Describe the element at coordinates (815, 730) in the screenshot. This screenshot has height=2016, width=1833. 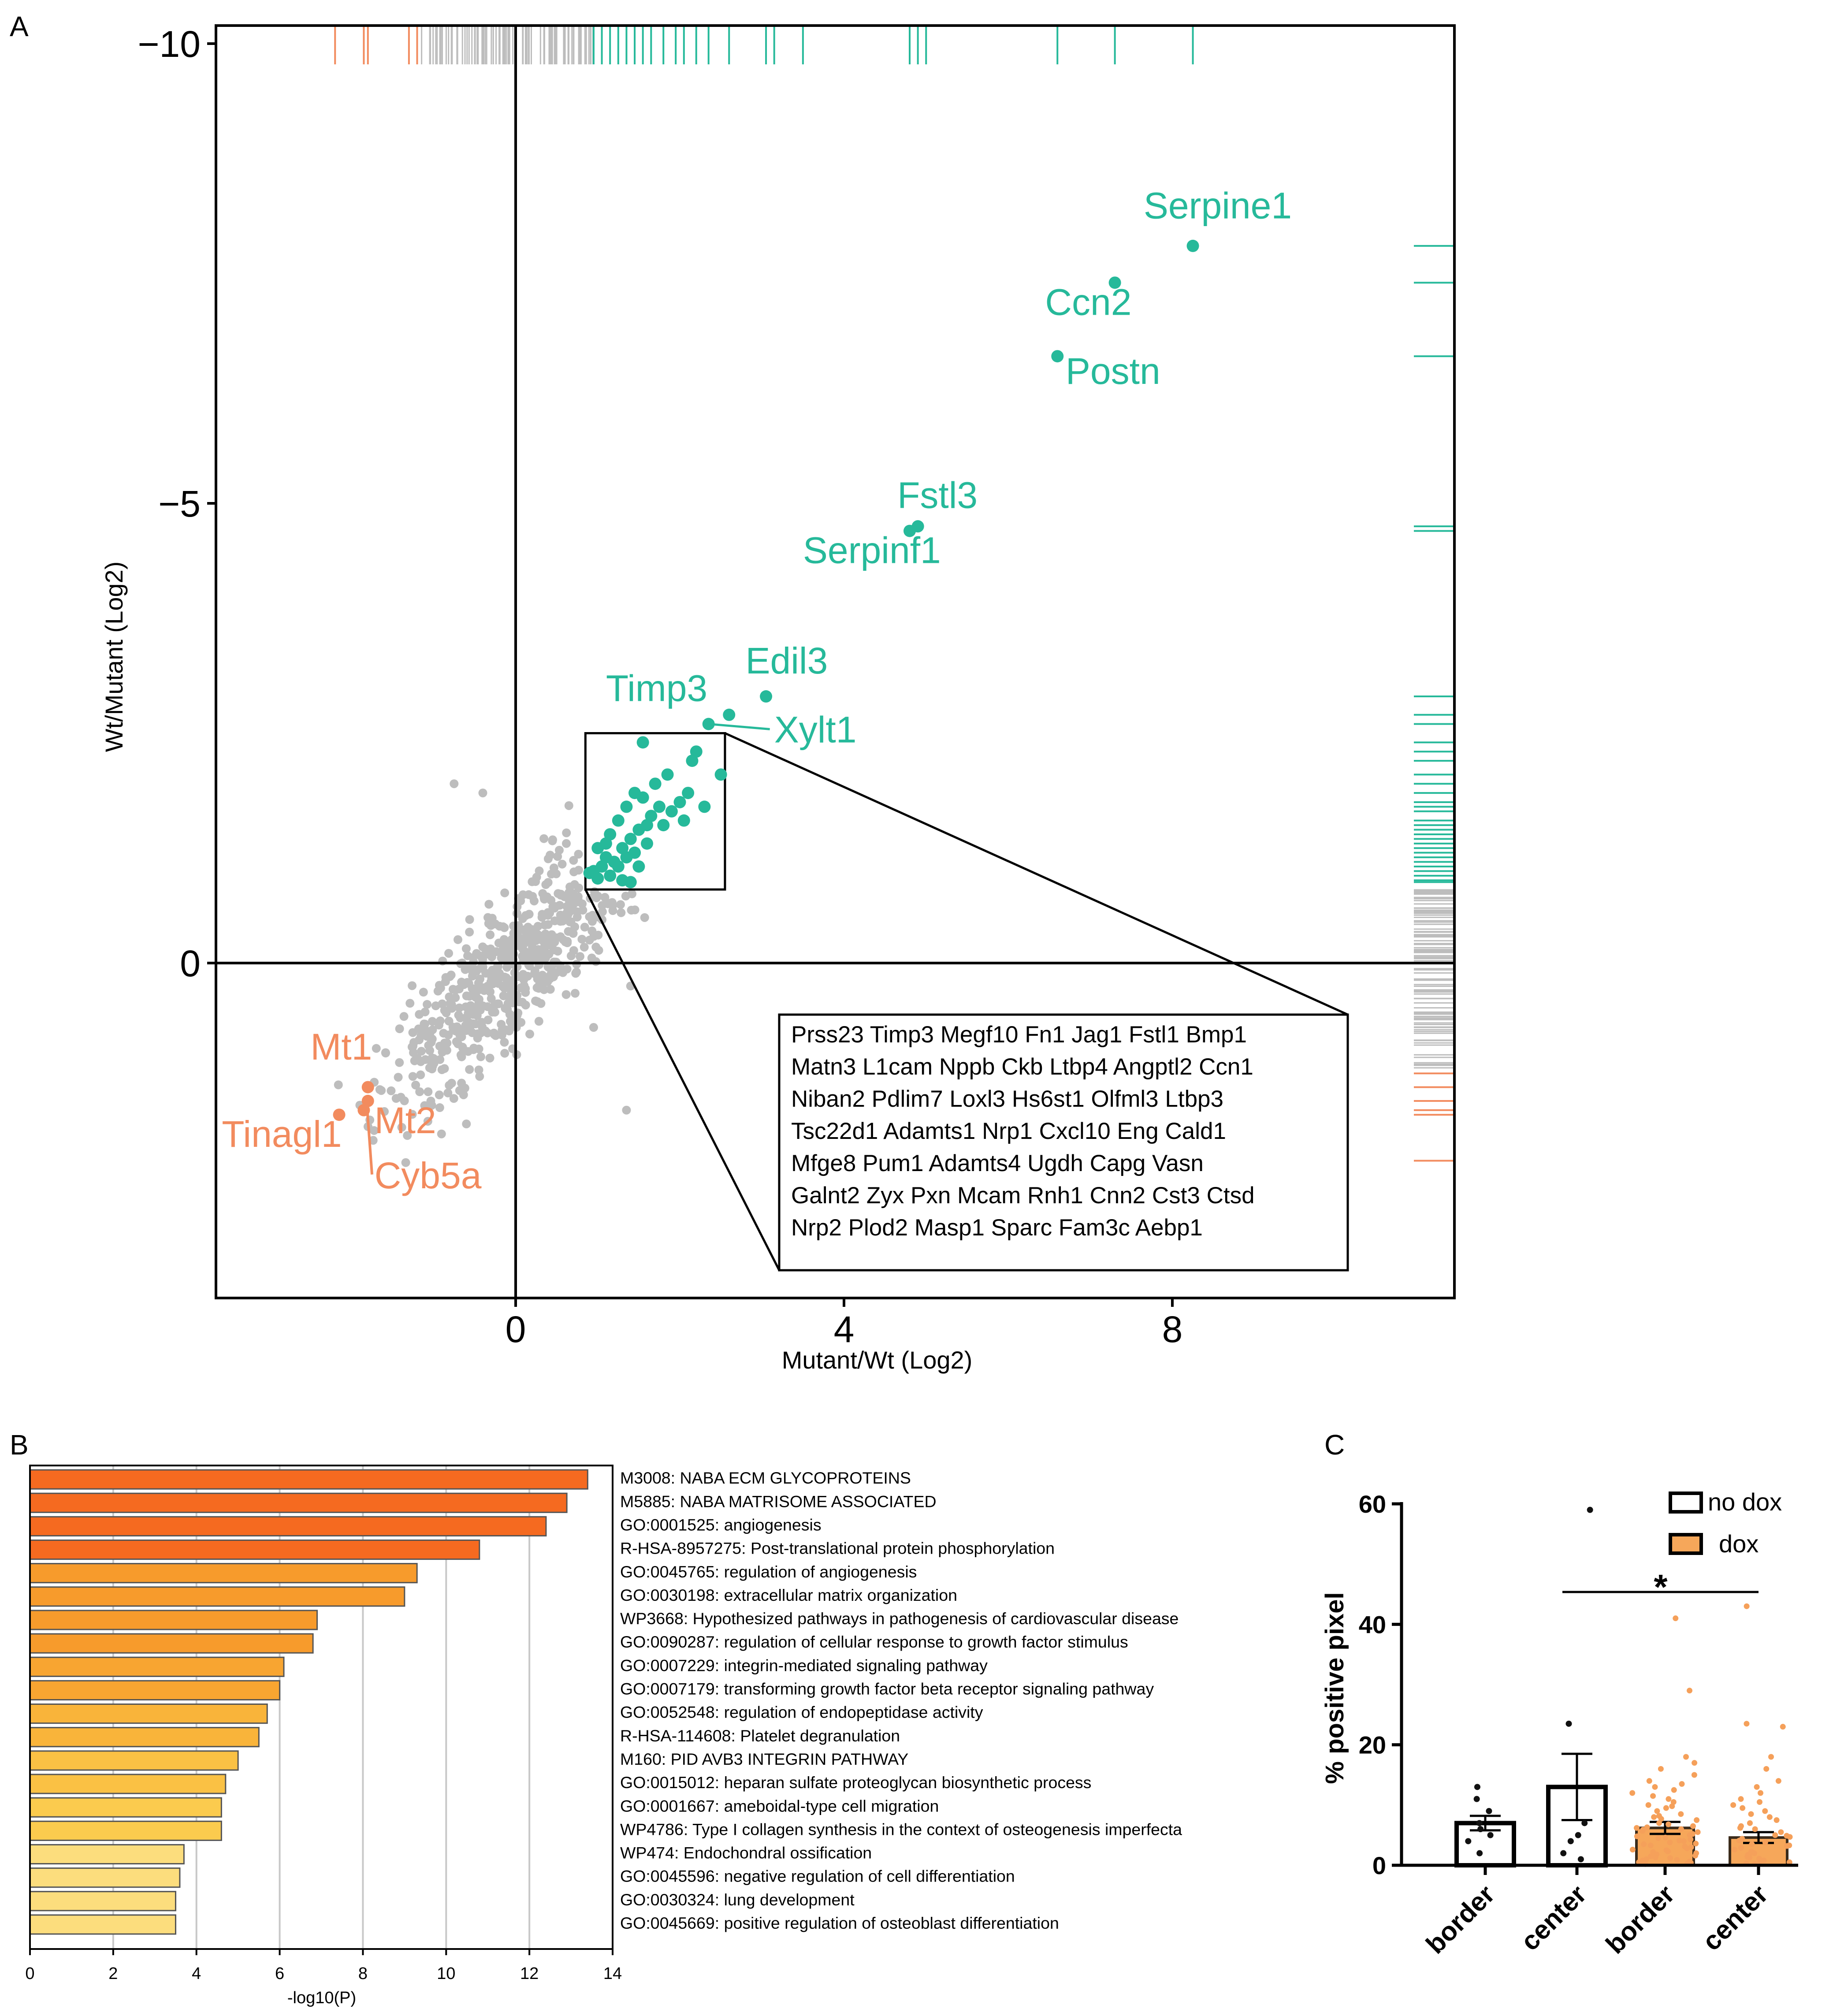
I see `gene-label-xylt1: Xylt1` at that location.